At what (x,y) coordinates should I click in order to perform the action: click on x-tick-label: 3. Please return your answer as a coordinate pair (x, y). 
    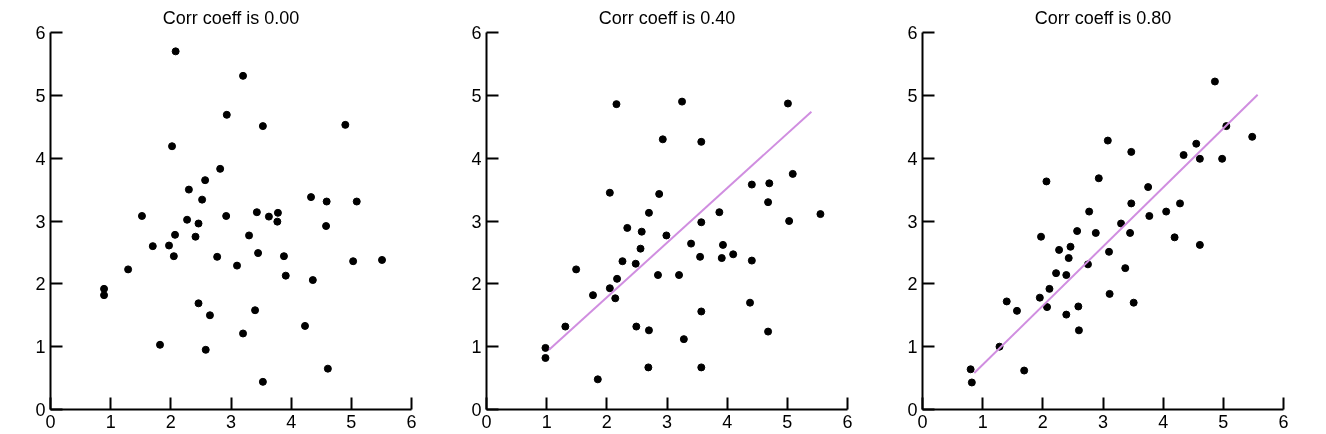
    Looking at the image, I should click on (231, 421).